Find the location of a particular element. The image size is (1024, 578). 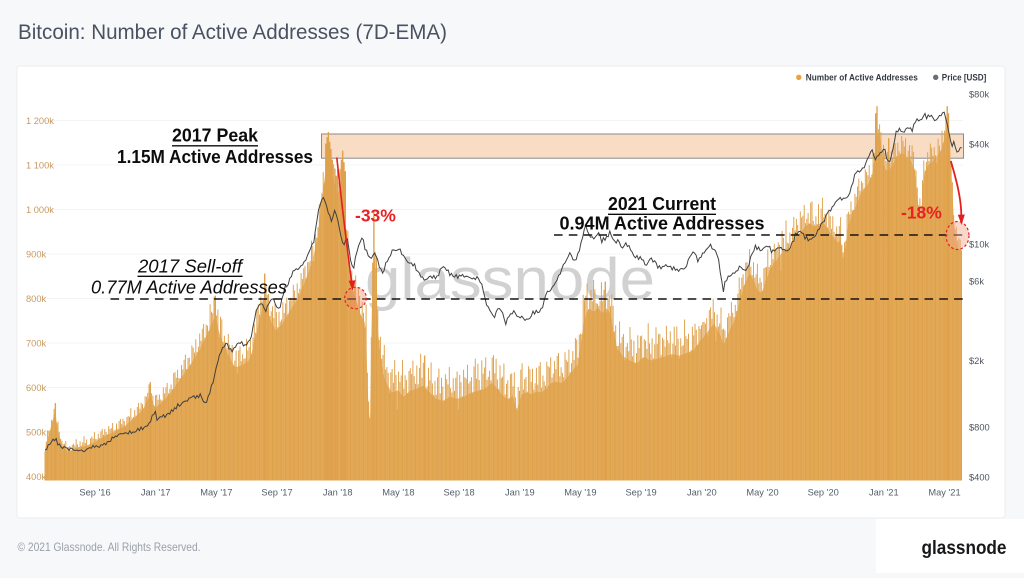

svg-text: 2017 Peak is located at coordinates (215, 136).